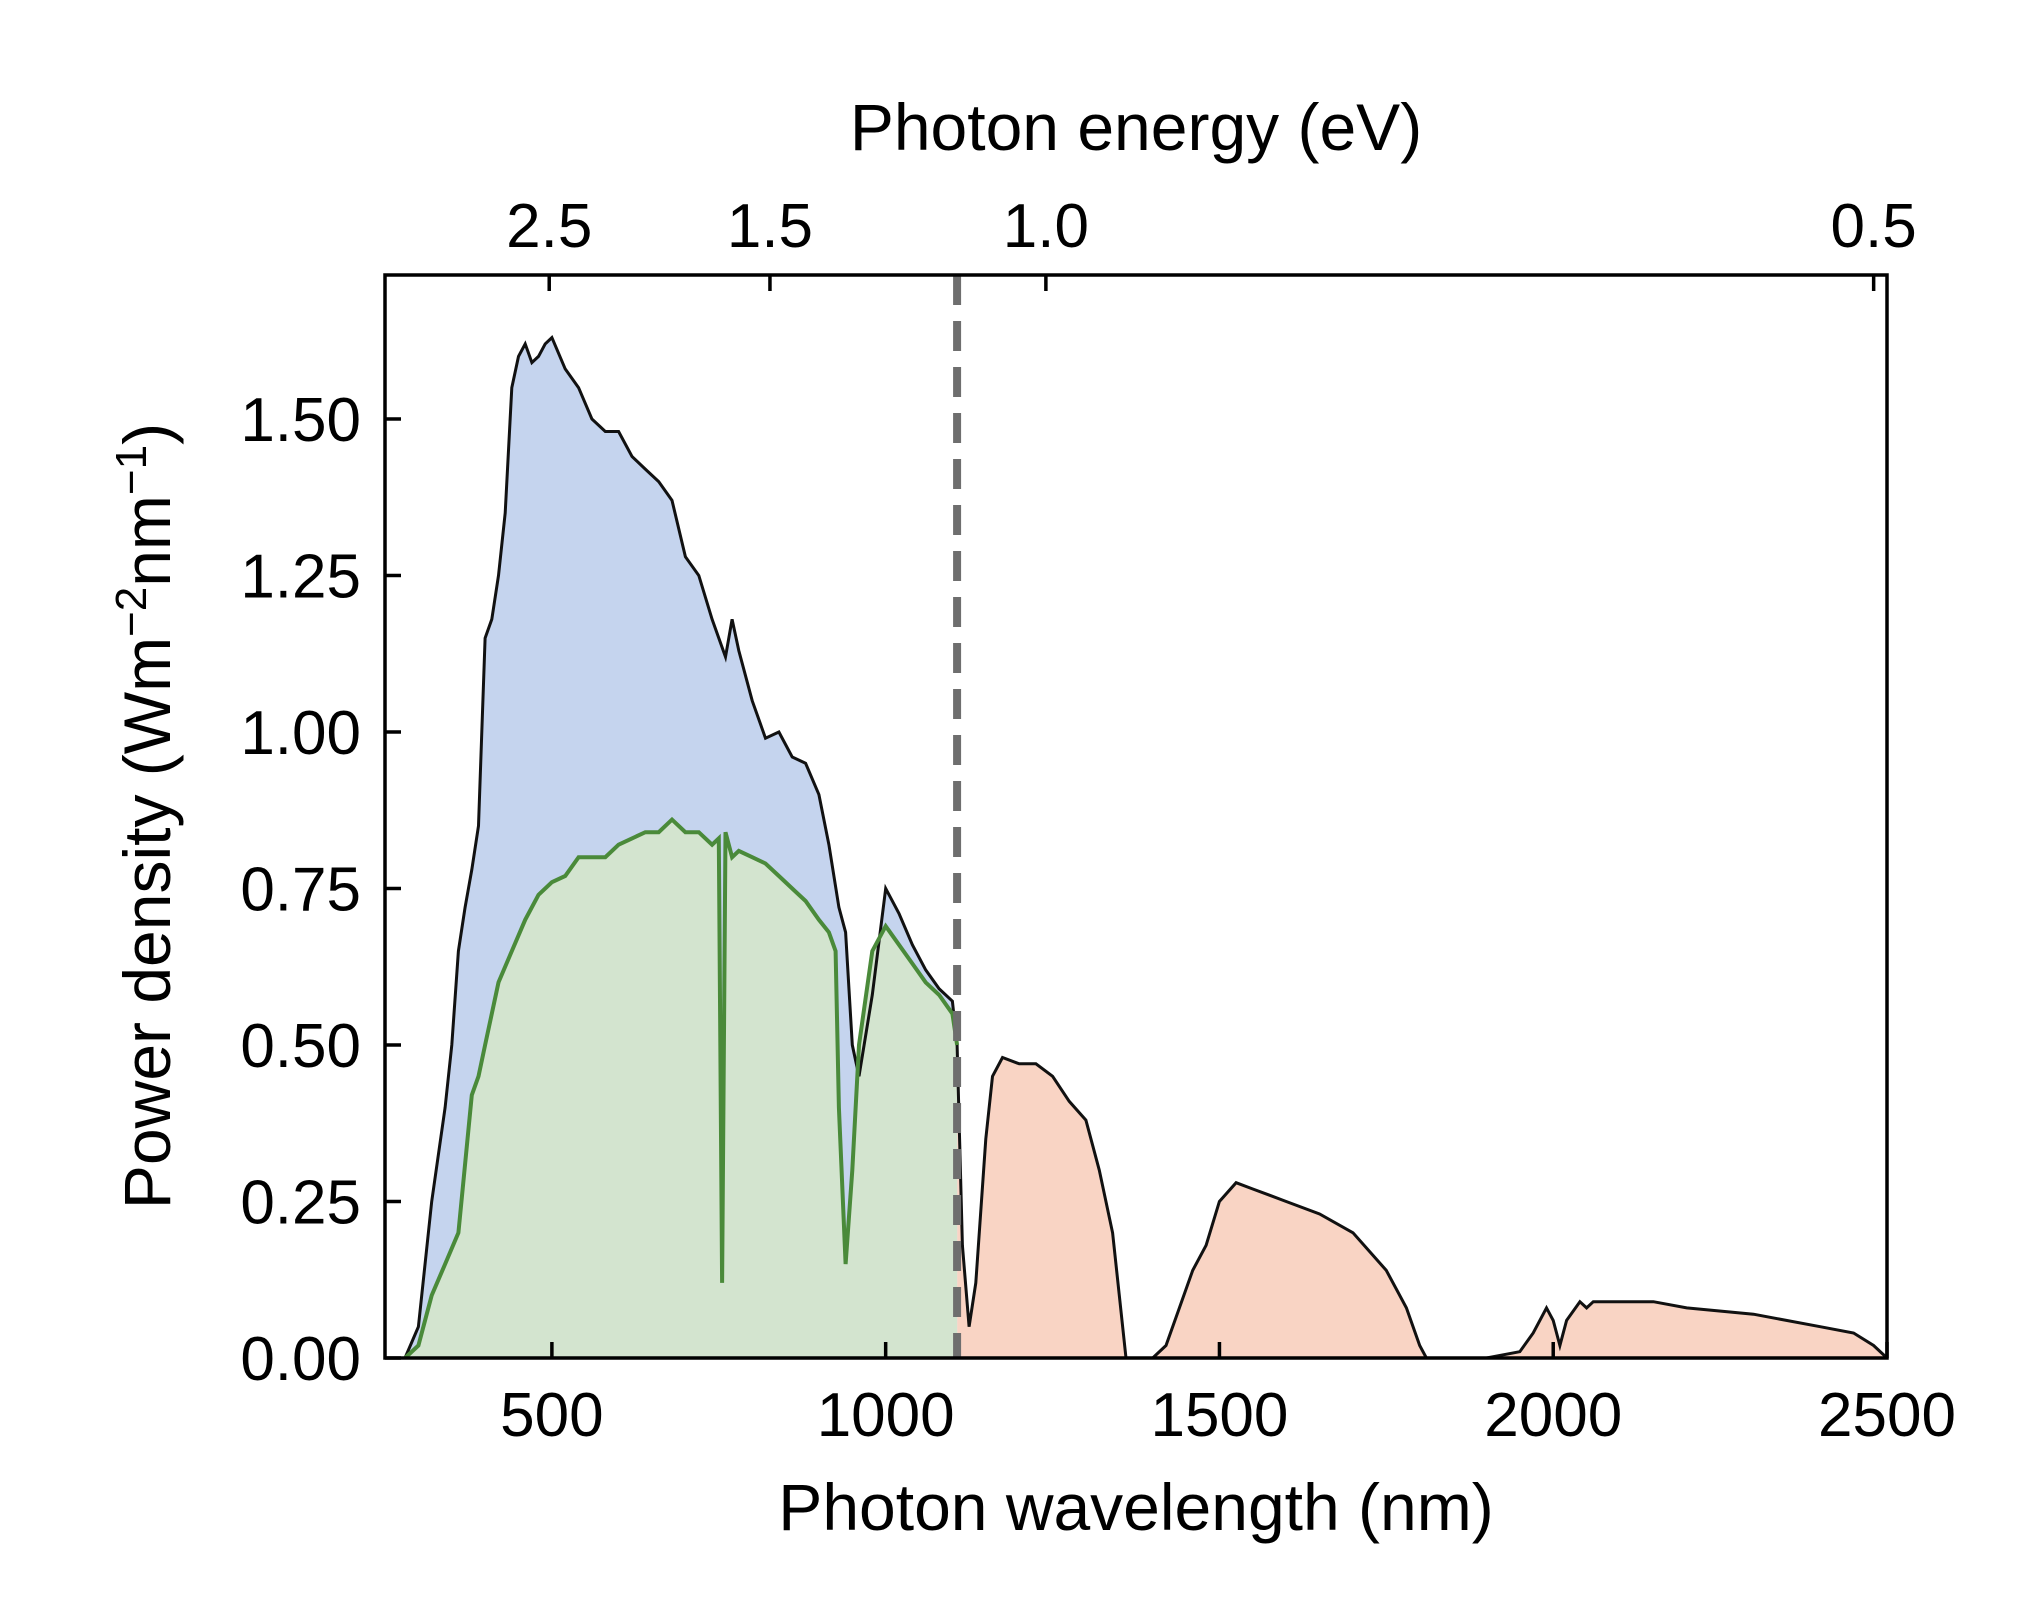 The width and height of the screenshot is (2040, 1620). Describe the element at coordinates (1887, 1415) in the screenshot. I see `x-tick-label: 2500` at that location.